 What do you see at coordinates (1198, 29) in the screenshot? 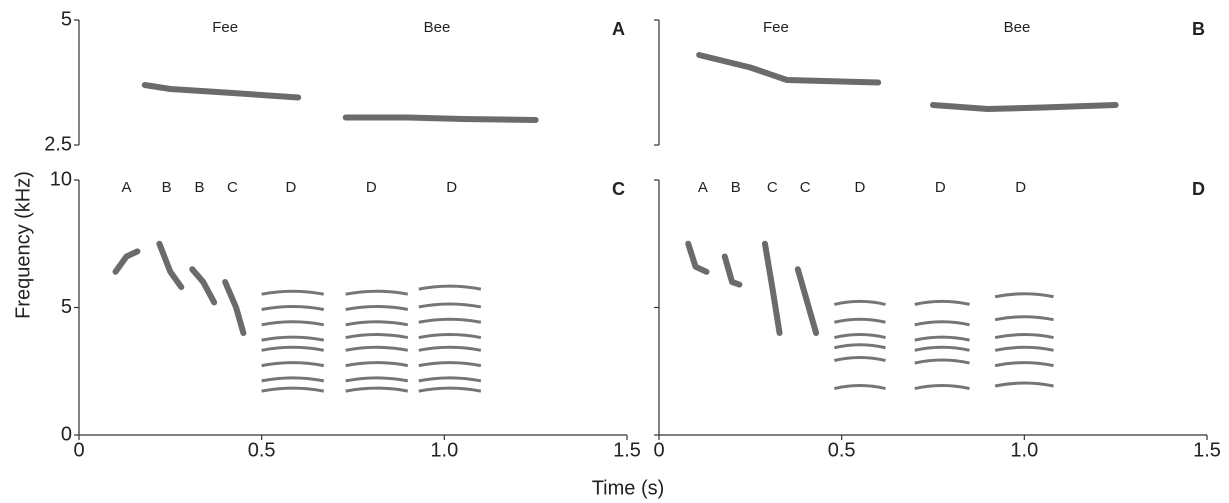
I see `panel-letter: B` at bounding box center [1198, 29].